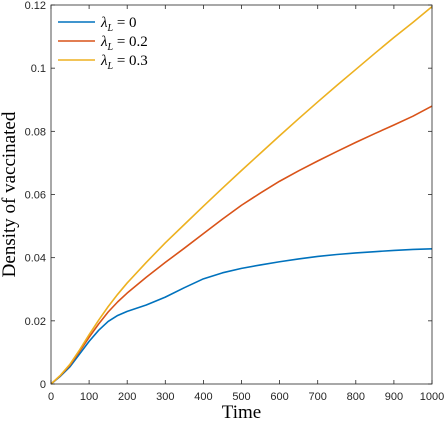 The image size is (444, 421). What do you see at coordinates (127, 397) in the screenshot?
I see `x-tick-label: 200` at bounding box center [127, 397].